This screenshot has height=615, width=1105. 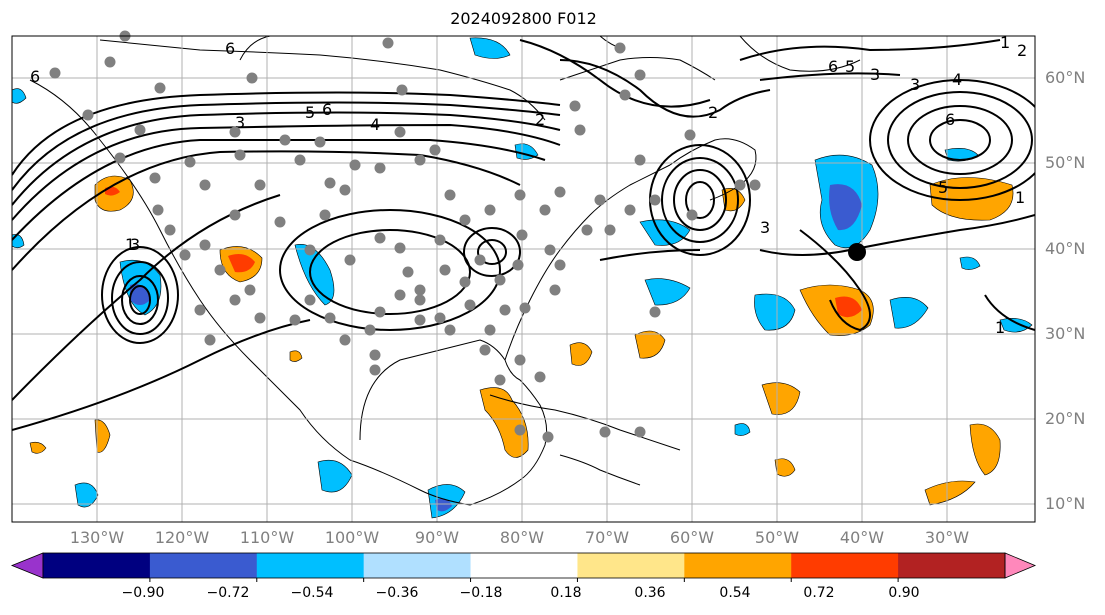 What do you see at coordinates (182, 537) in the screenshot?
I see `lon-label-120w: 120°W` at bounding box center [182, 537].